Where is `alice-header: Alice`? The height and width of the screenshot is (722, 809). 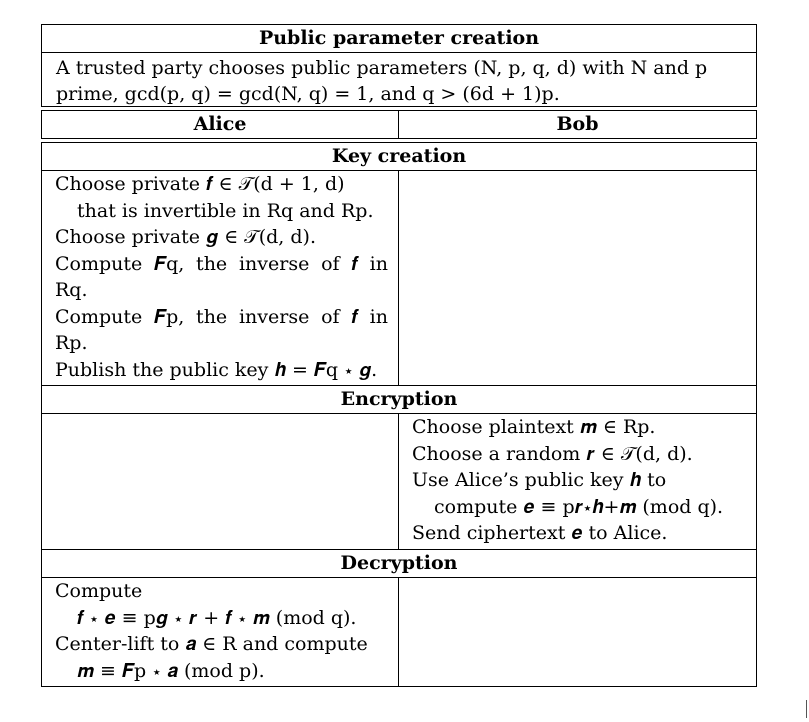 alice-header: Alice is located at coordinates (220, 124).